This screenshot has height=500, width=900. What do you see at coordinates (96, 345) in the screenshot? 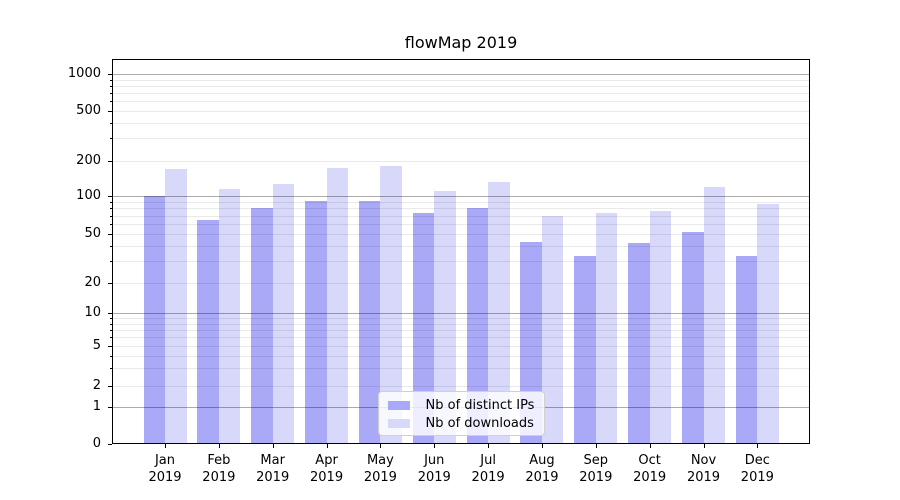
I see `y-tick-label: 5` at bounding box center [96, 345].